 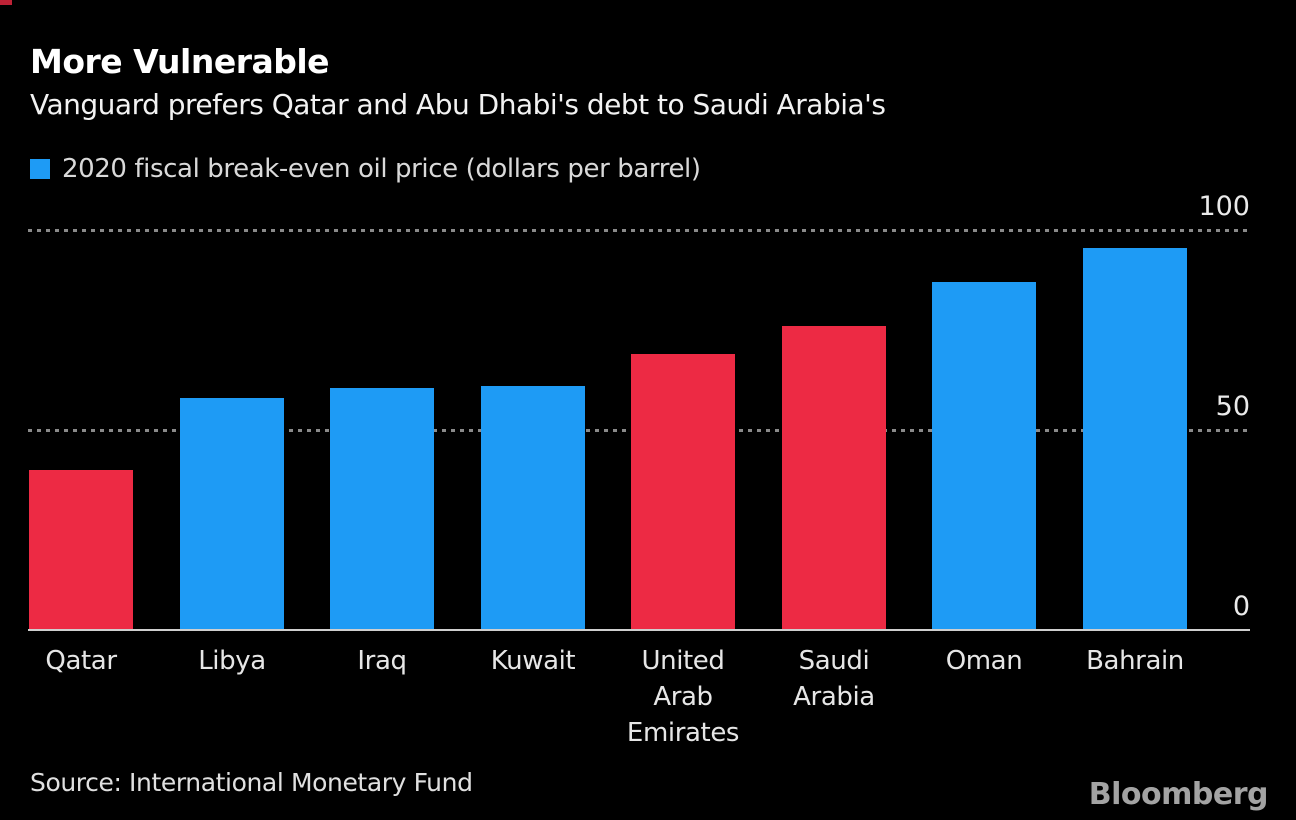 I want to click on x-tick-label-bahrain: Bahrain, so click(x=1135, y=661).